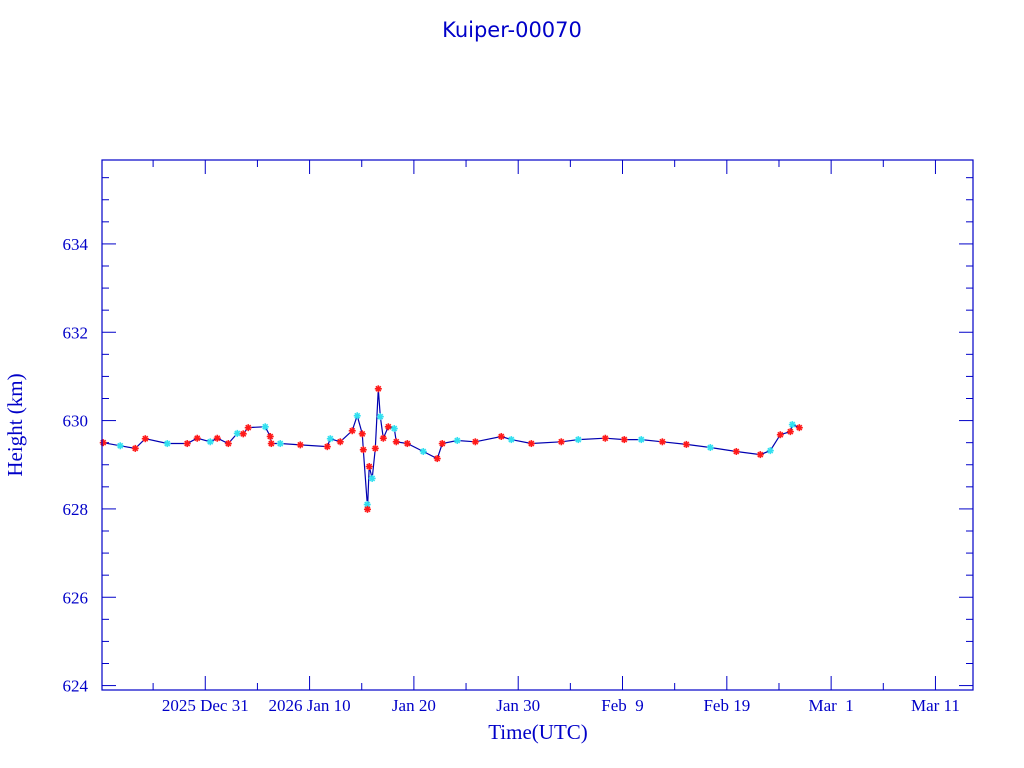  I want to click on x-axis-label: Time(UTC), so click(538, 732).